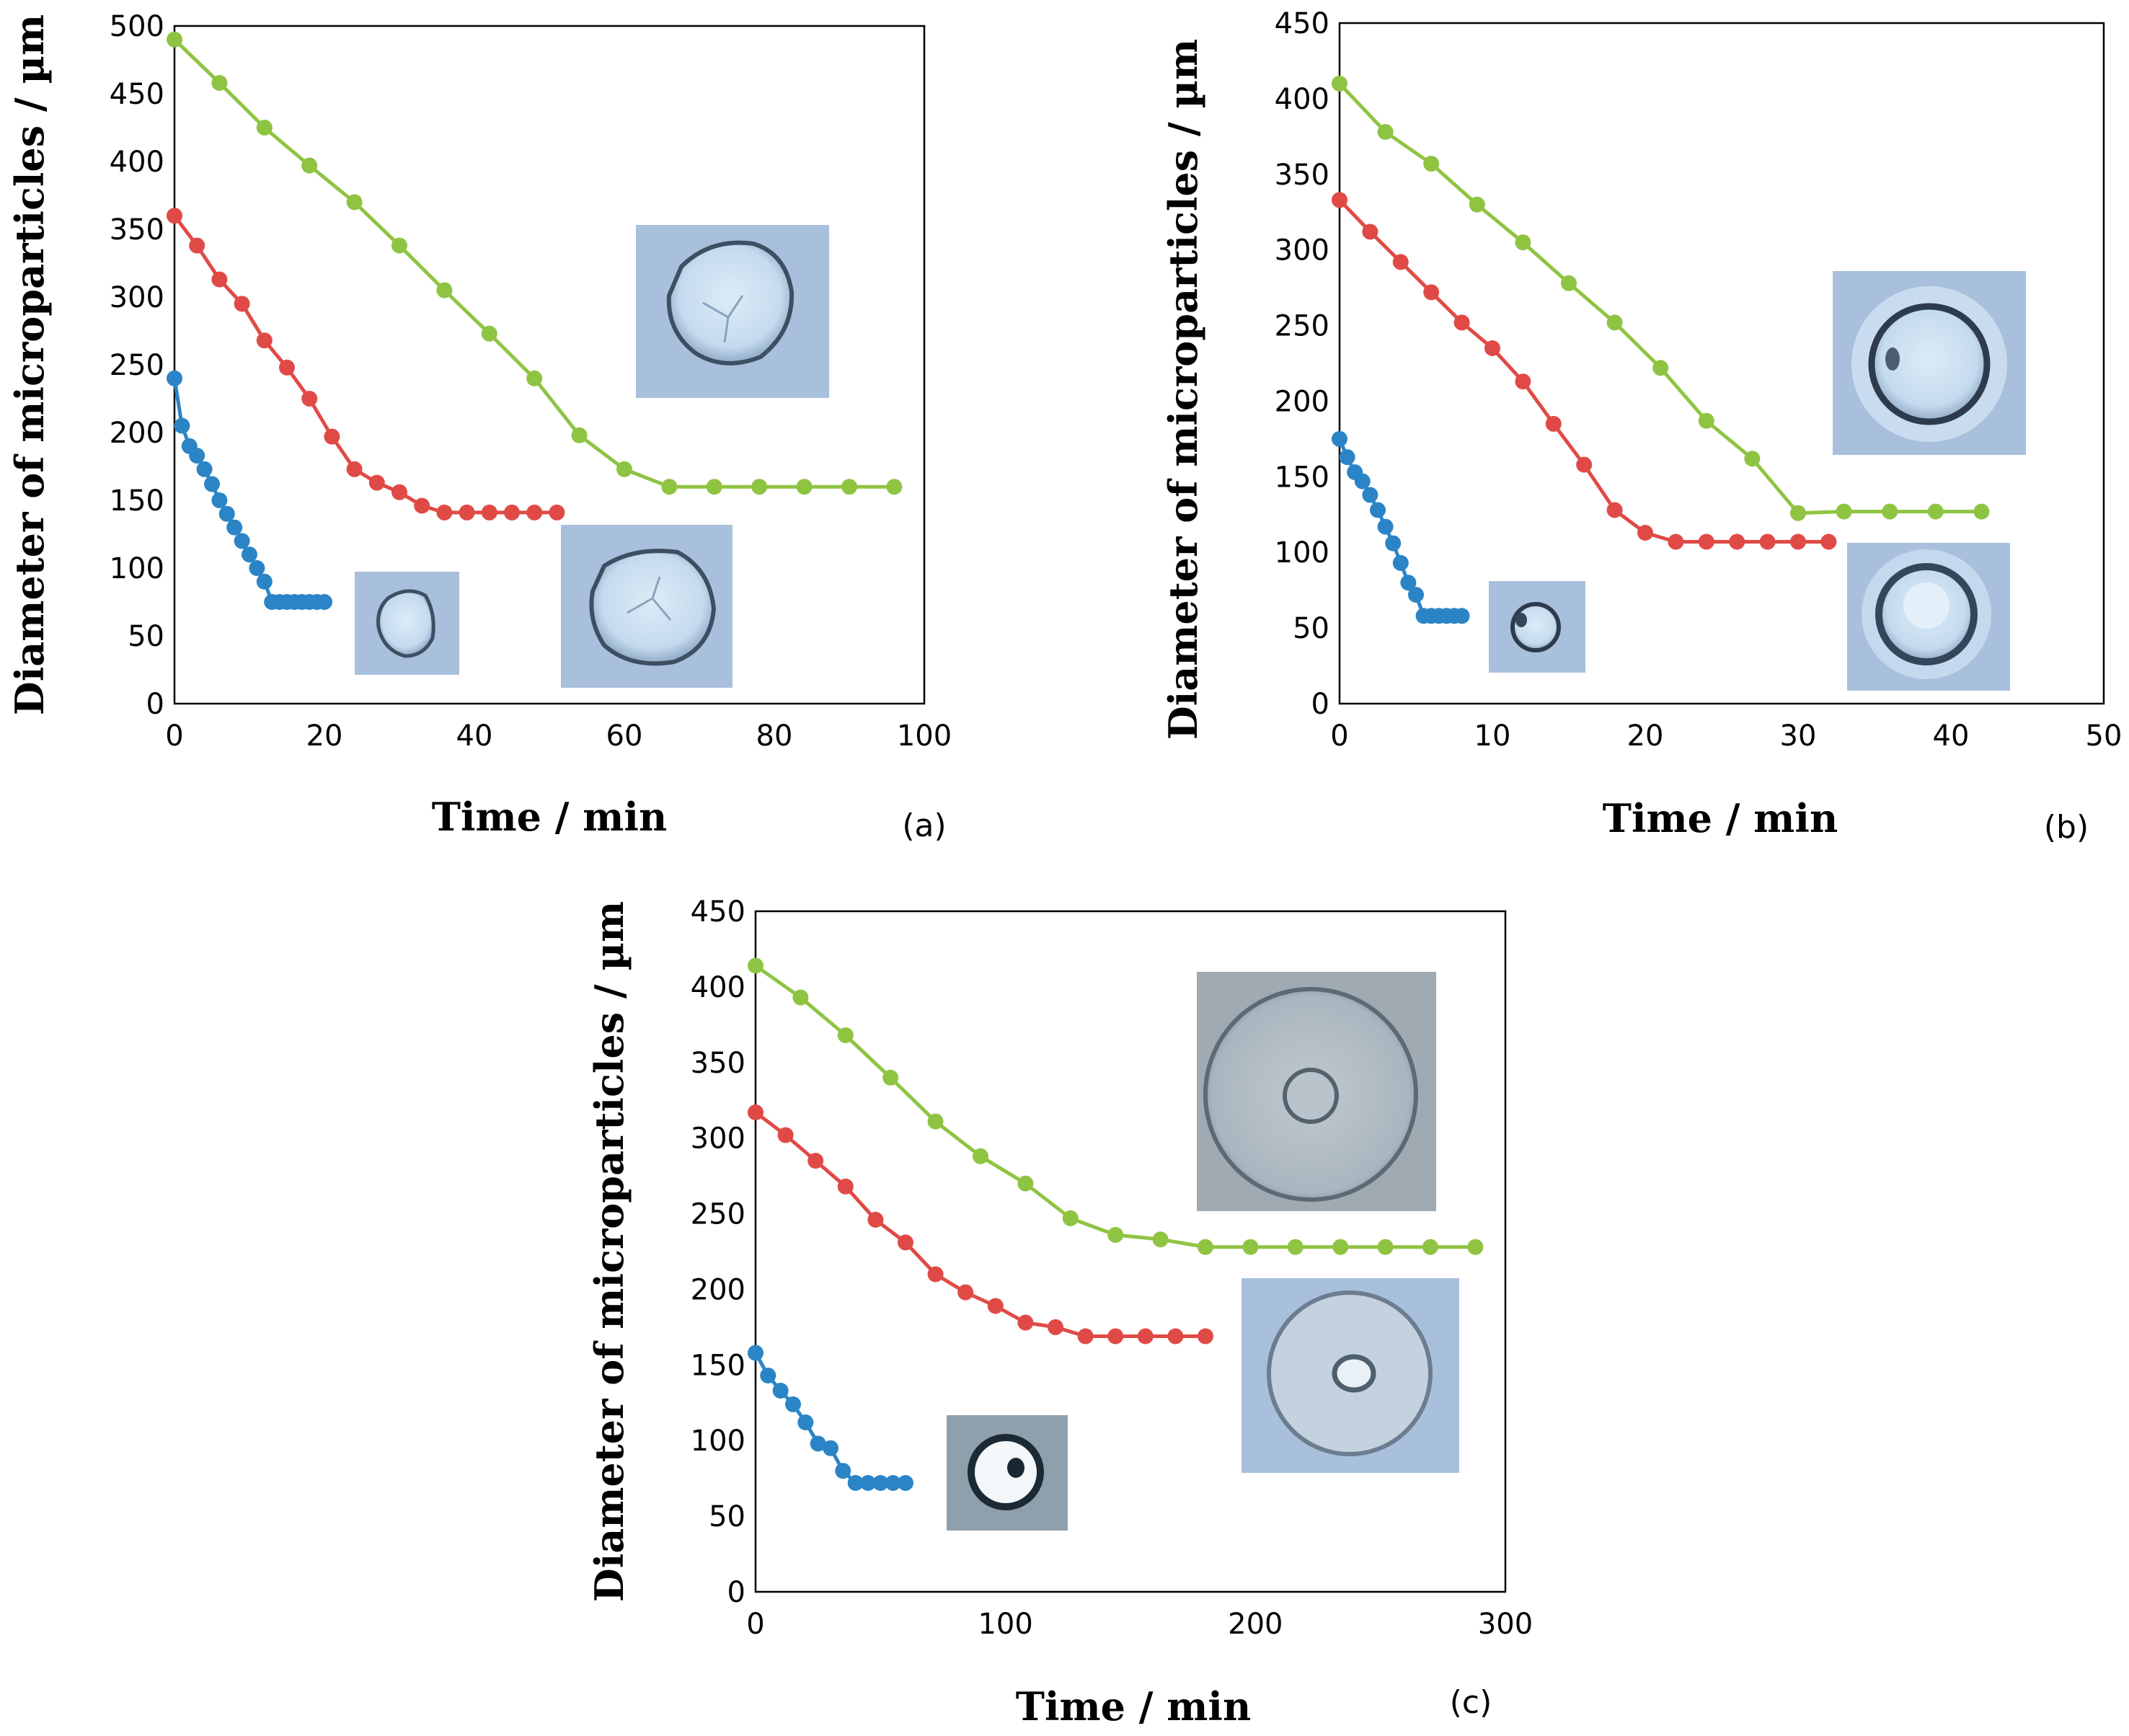 This screenshot has width=2129, height=1736. What do you see at coordinates (924, 736) in the screenshot?
I see `x-tick-label: 100` at bounding box center [924, 736].